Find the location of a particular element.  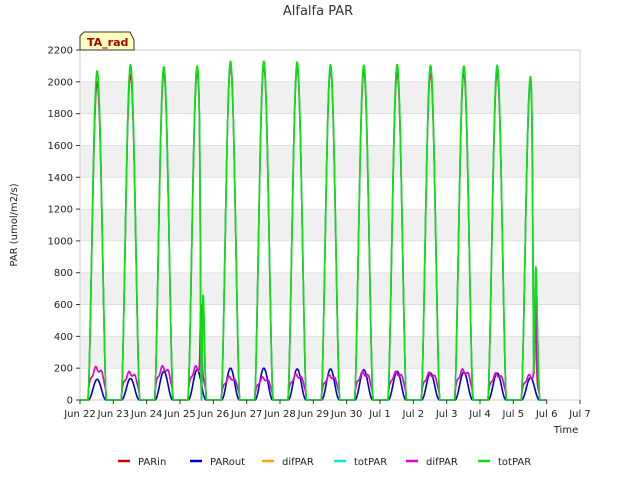

x-tick-label: Jun 23 is located at coordinates (113, 414).